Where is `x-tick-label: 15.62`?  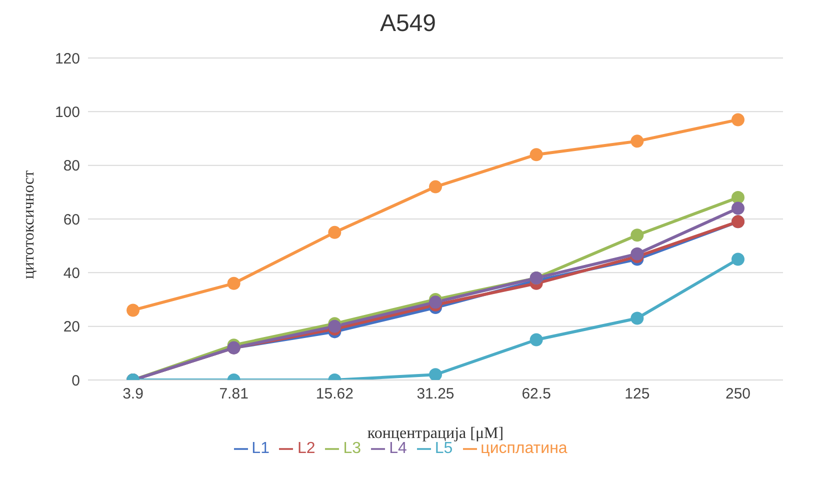 x-tick-label: 15.62 is located at coordinates (335, 394).